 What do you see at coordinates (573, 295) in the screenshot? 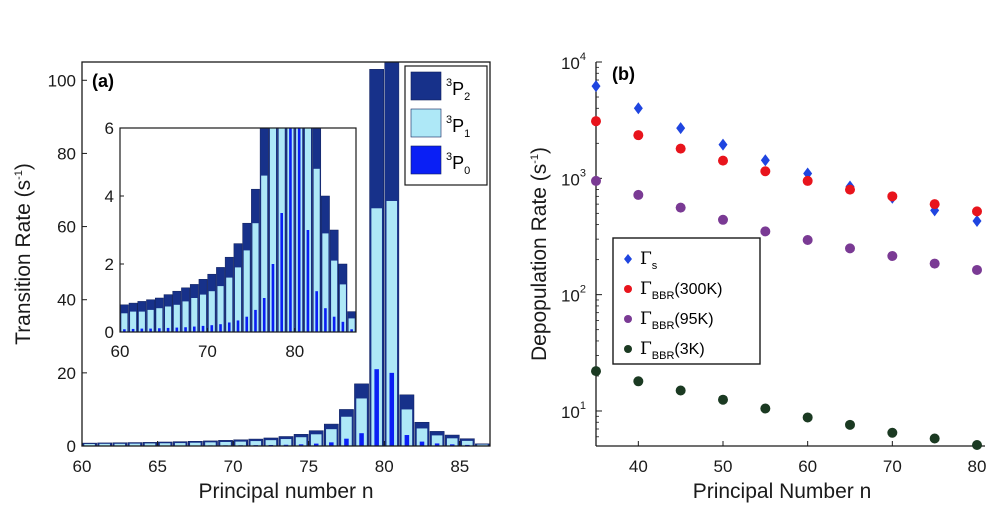
I see `b-y-tick-2: 10²` at bounding box center [573, 295].